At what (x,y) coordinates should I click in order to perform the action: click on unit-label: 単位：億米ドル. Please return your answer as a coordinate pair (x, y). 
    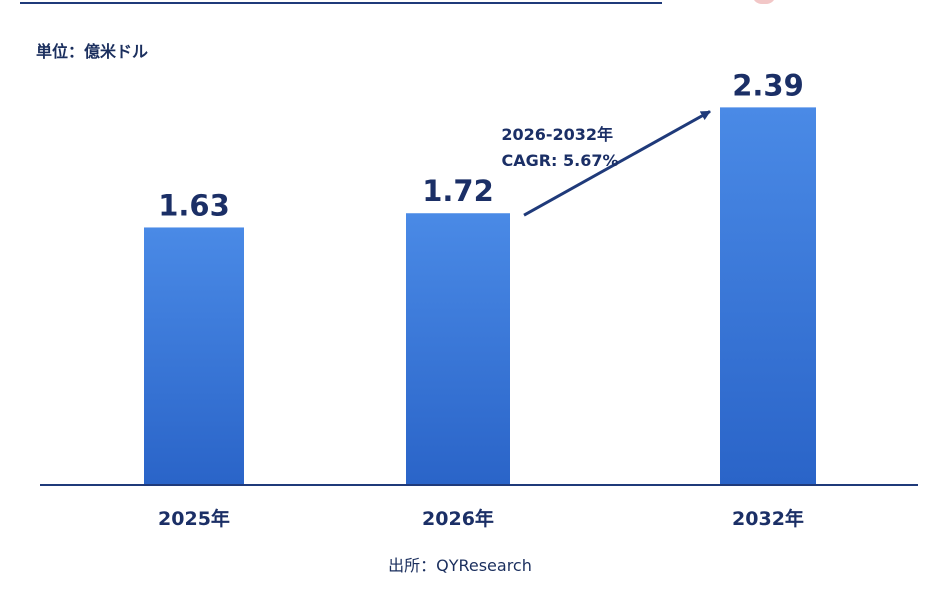
    Looking at the image, I should click on (92, 51).